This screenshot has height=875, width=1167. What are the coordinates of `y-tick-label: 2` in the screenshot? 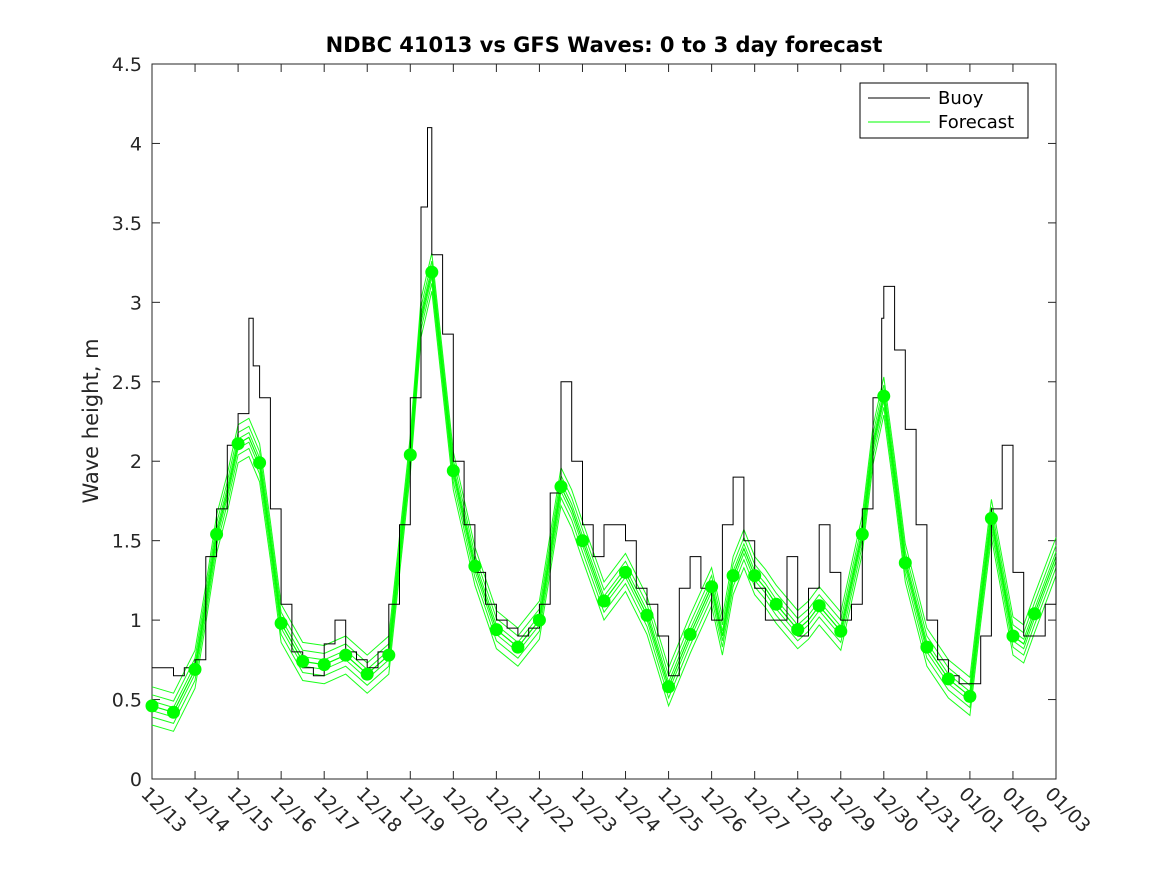 It's located at (136, 462).